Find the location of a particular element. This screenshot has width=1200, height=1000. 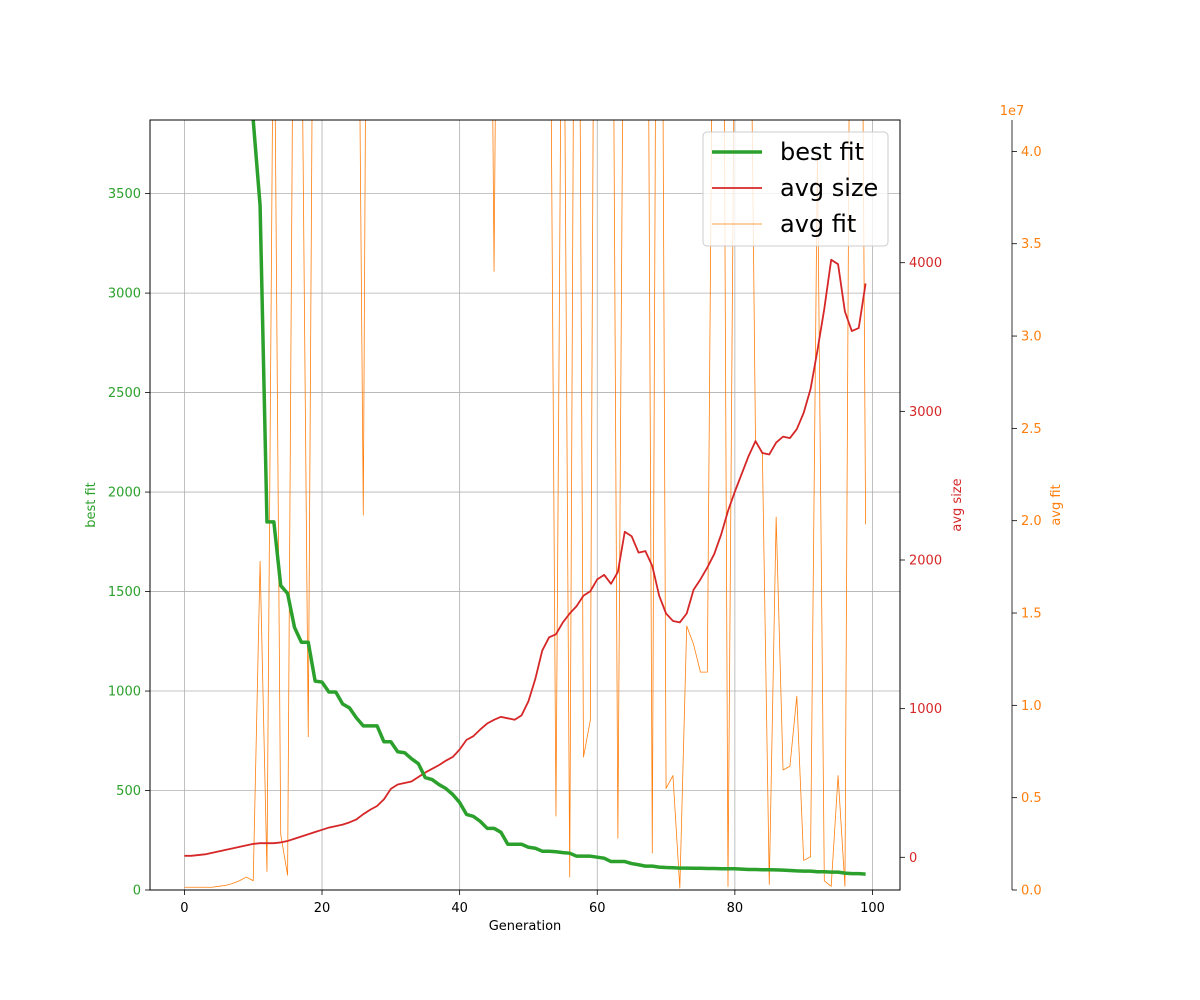

best-fit-tick-label: 2000 is located at coordinates (124, 493).